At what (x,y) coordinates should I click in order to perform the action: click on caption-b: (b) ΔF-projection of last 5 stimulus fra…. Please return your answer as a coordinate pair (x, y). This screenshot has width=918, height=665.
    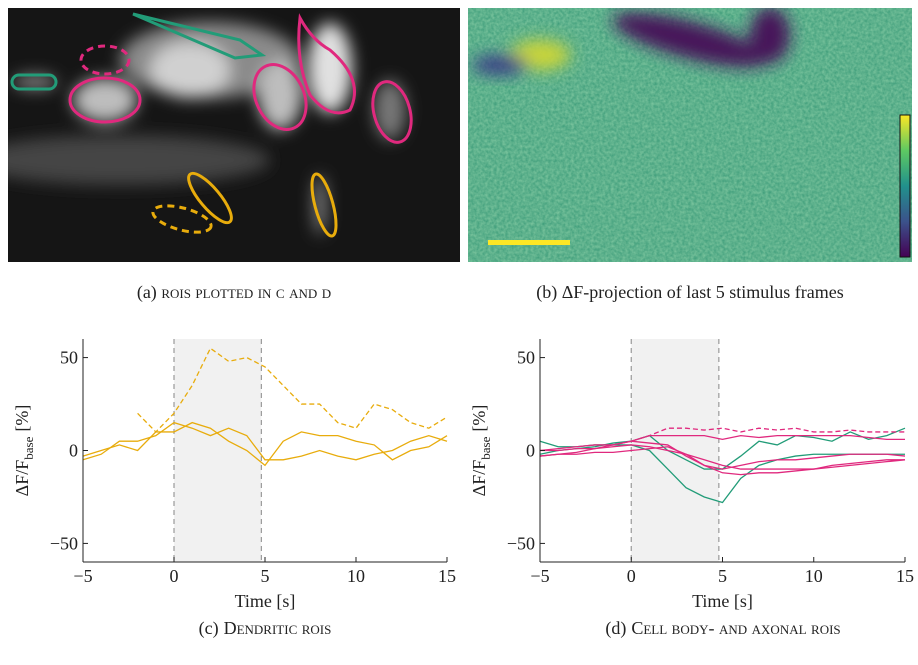
    Looking at the image, I should click on (690, 292).